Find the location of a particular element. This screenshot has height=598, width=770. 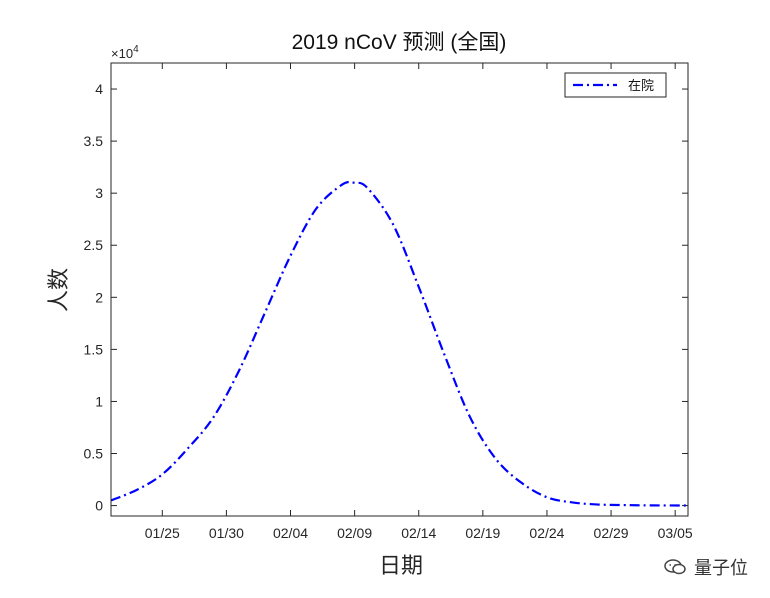

y-exponent: ×10⁴ is located at coordinates (125, 52).